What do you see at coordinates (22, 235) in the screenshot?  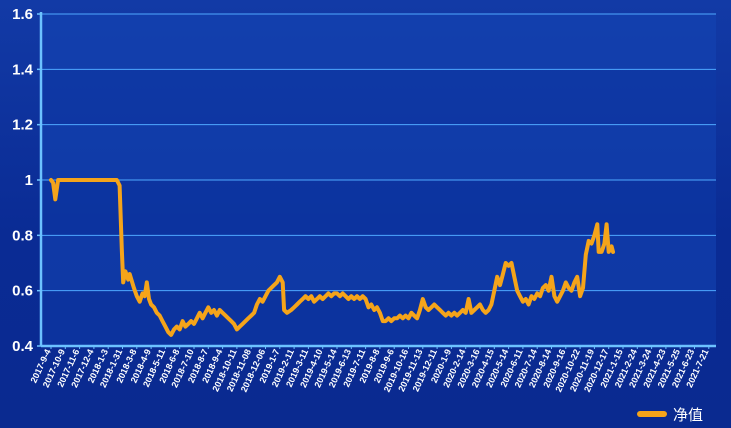 I see `y-tick-label: 0.8` at bounding box center [22, 235].